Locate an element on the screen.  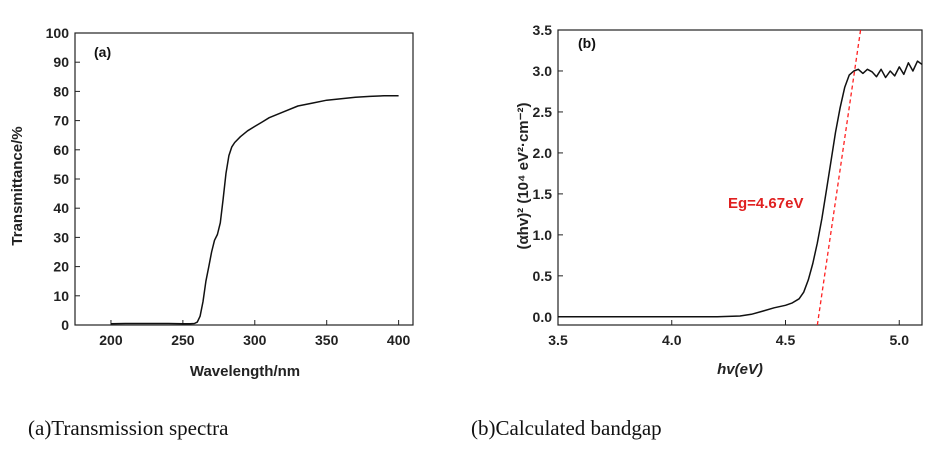
panel-b-y-tick-label: 0.5 is located at coordinates (543, 276).